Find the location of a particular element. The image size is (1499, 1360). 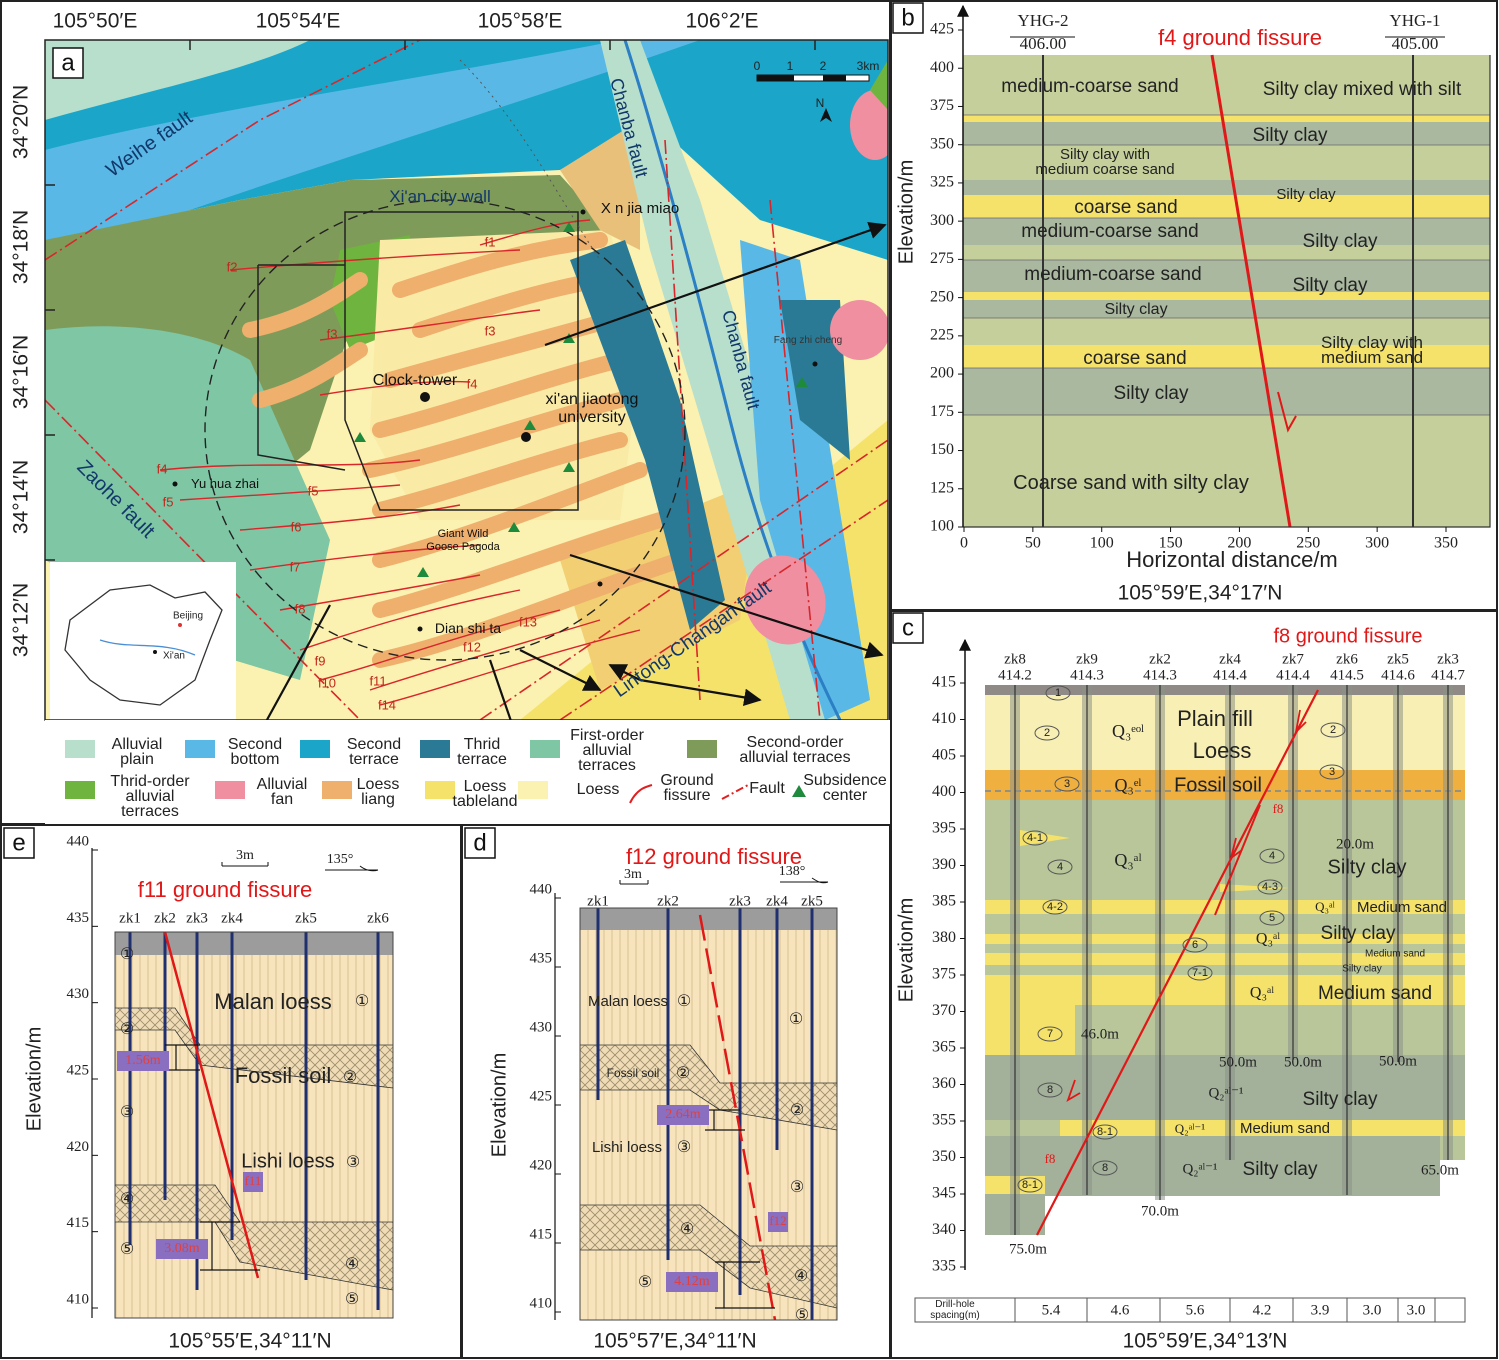

scale-label: 0 is located at coordinates (757, 66).